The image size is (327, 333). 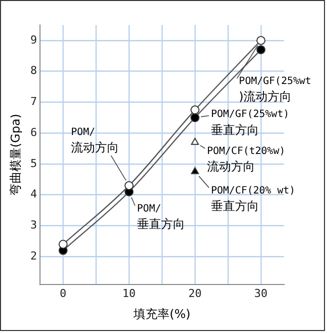 I want to click on y-tick-label: 2, so click(x=34, y=255).